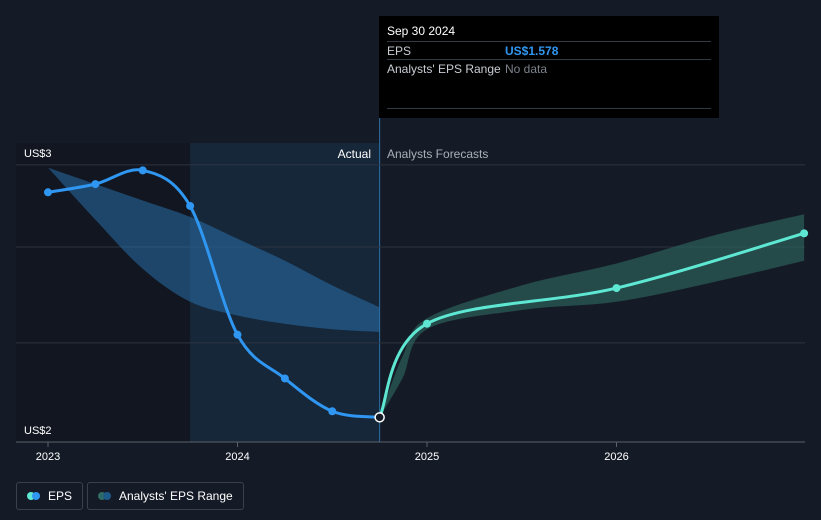  I want to click on hover-point-marker, so click(379, 417).